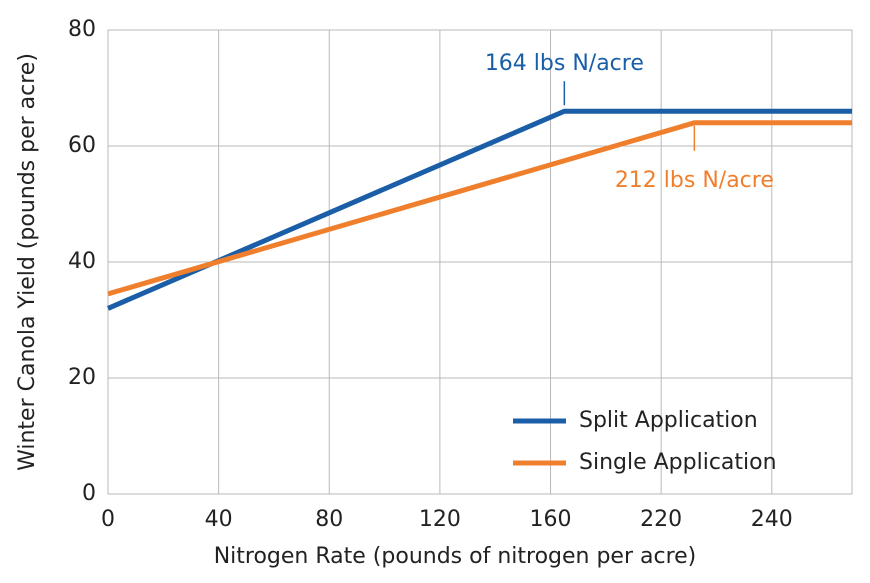  Describe the element at coordinates (551, 519) in the screenshot. I see `x-tick-label: 160` at that location.